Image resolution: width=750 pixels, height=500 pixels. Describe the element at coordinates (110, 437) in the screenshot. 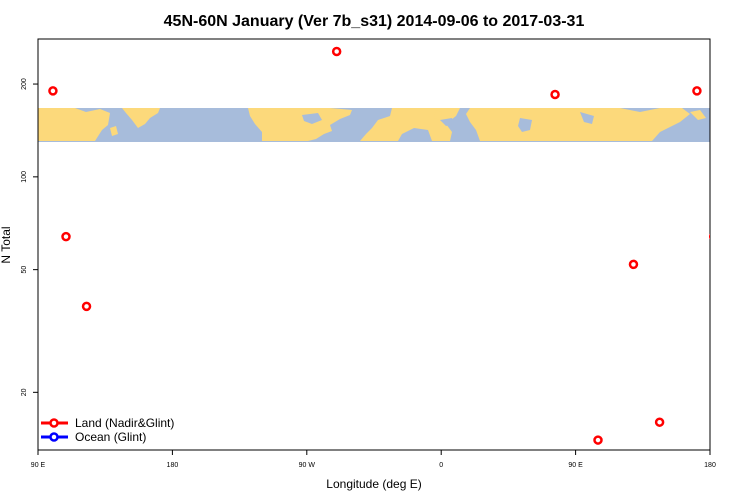

I see `legend-label: Ocean (Glint)` at that location.